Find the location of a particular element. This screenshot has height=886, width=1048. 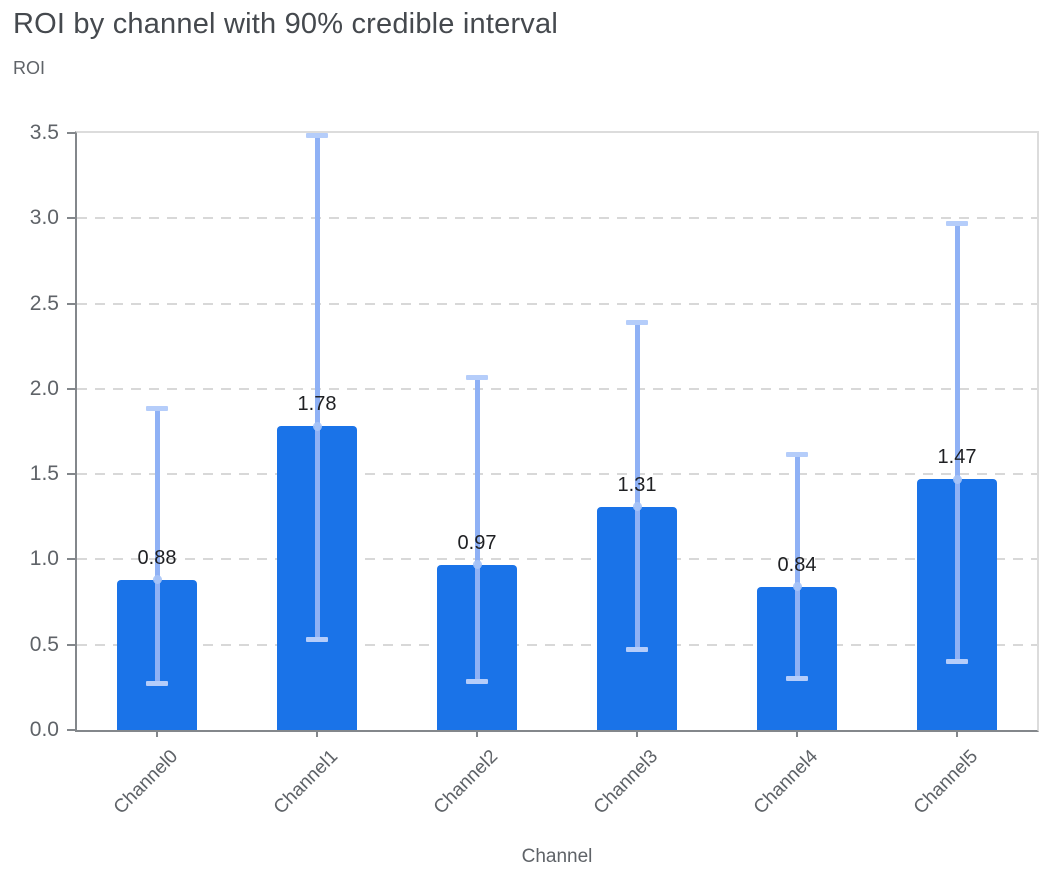

y-tick-label: 0.5 is located at coordinates (44, 644).